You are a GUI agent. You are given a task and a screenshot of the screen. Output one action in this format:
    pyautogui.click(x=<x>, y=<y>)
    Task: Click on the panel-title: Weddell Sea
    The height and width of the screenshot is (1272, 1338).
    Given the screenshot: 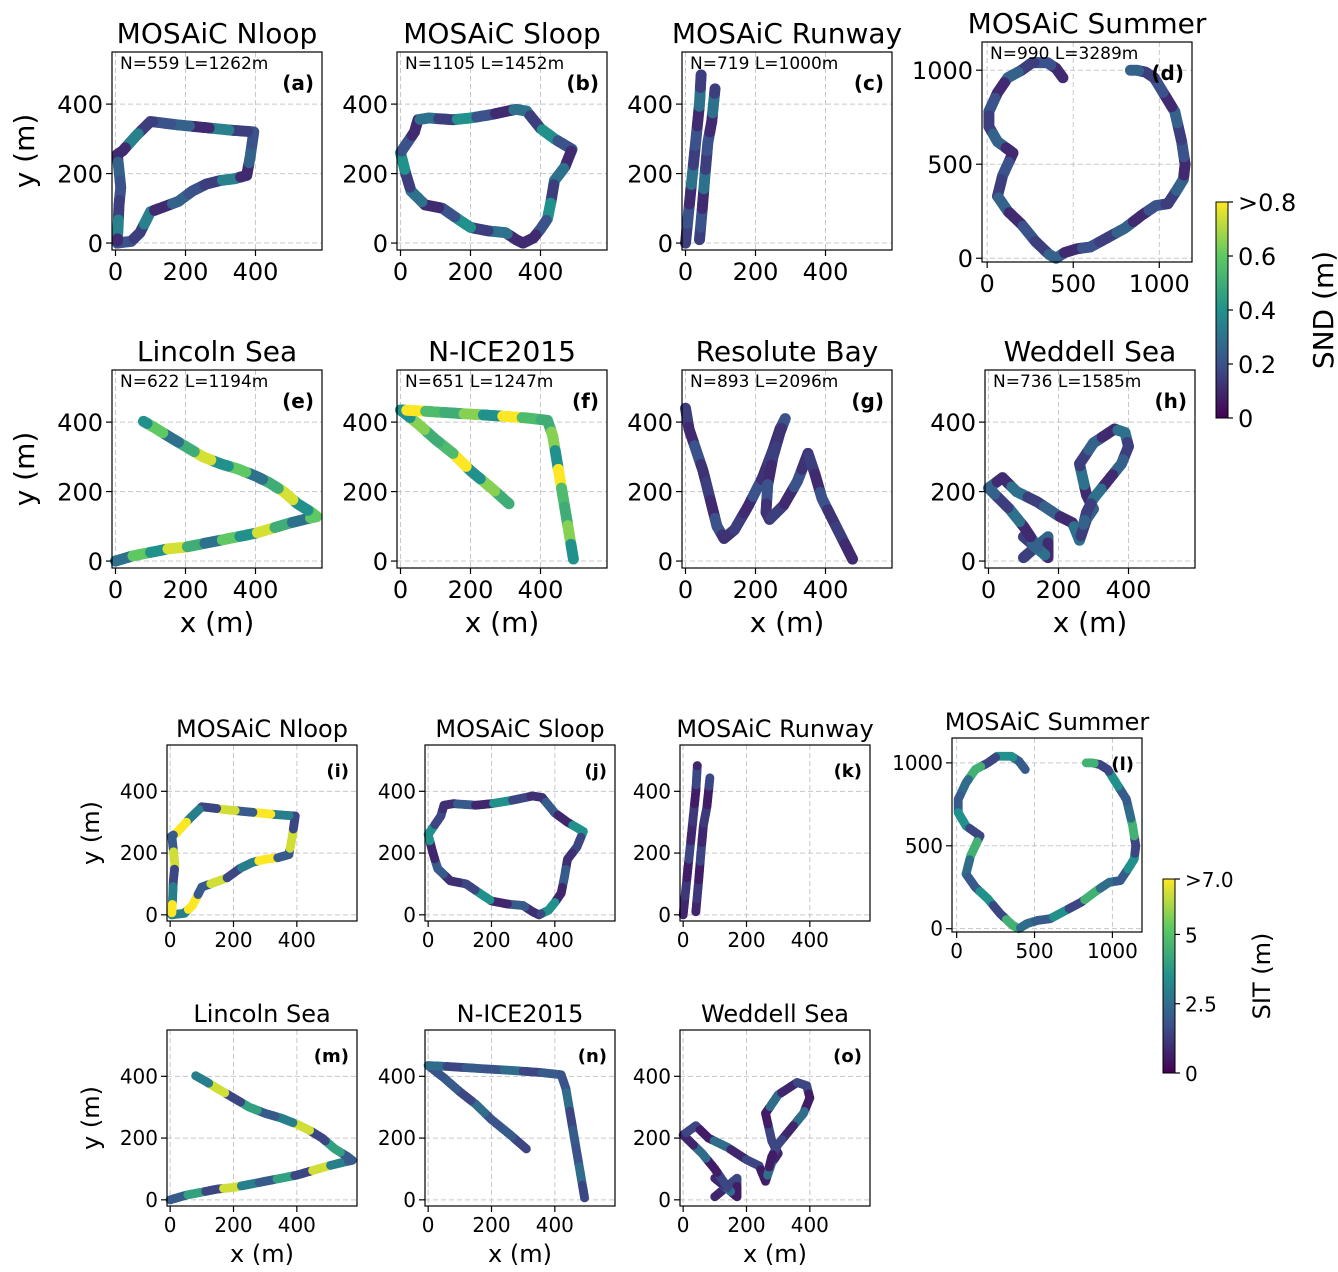 What is the action you would take?
    pyautogui.click(x=1090, y=351)
    